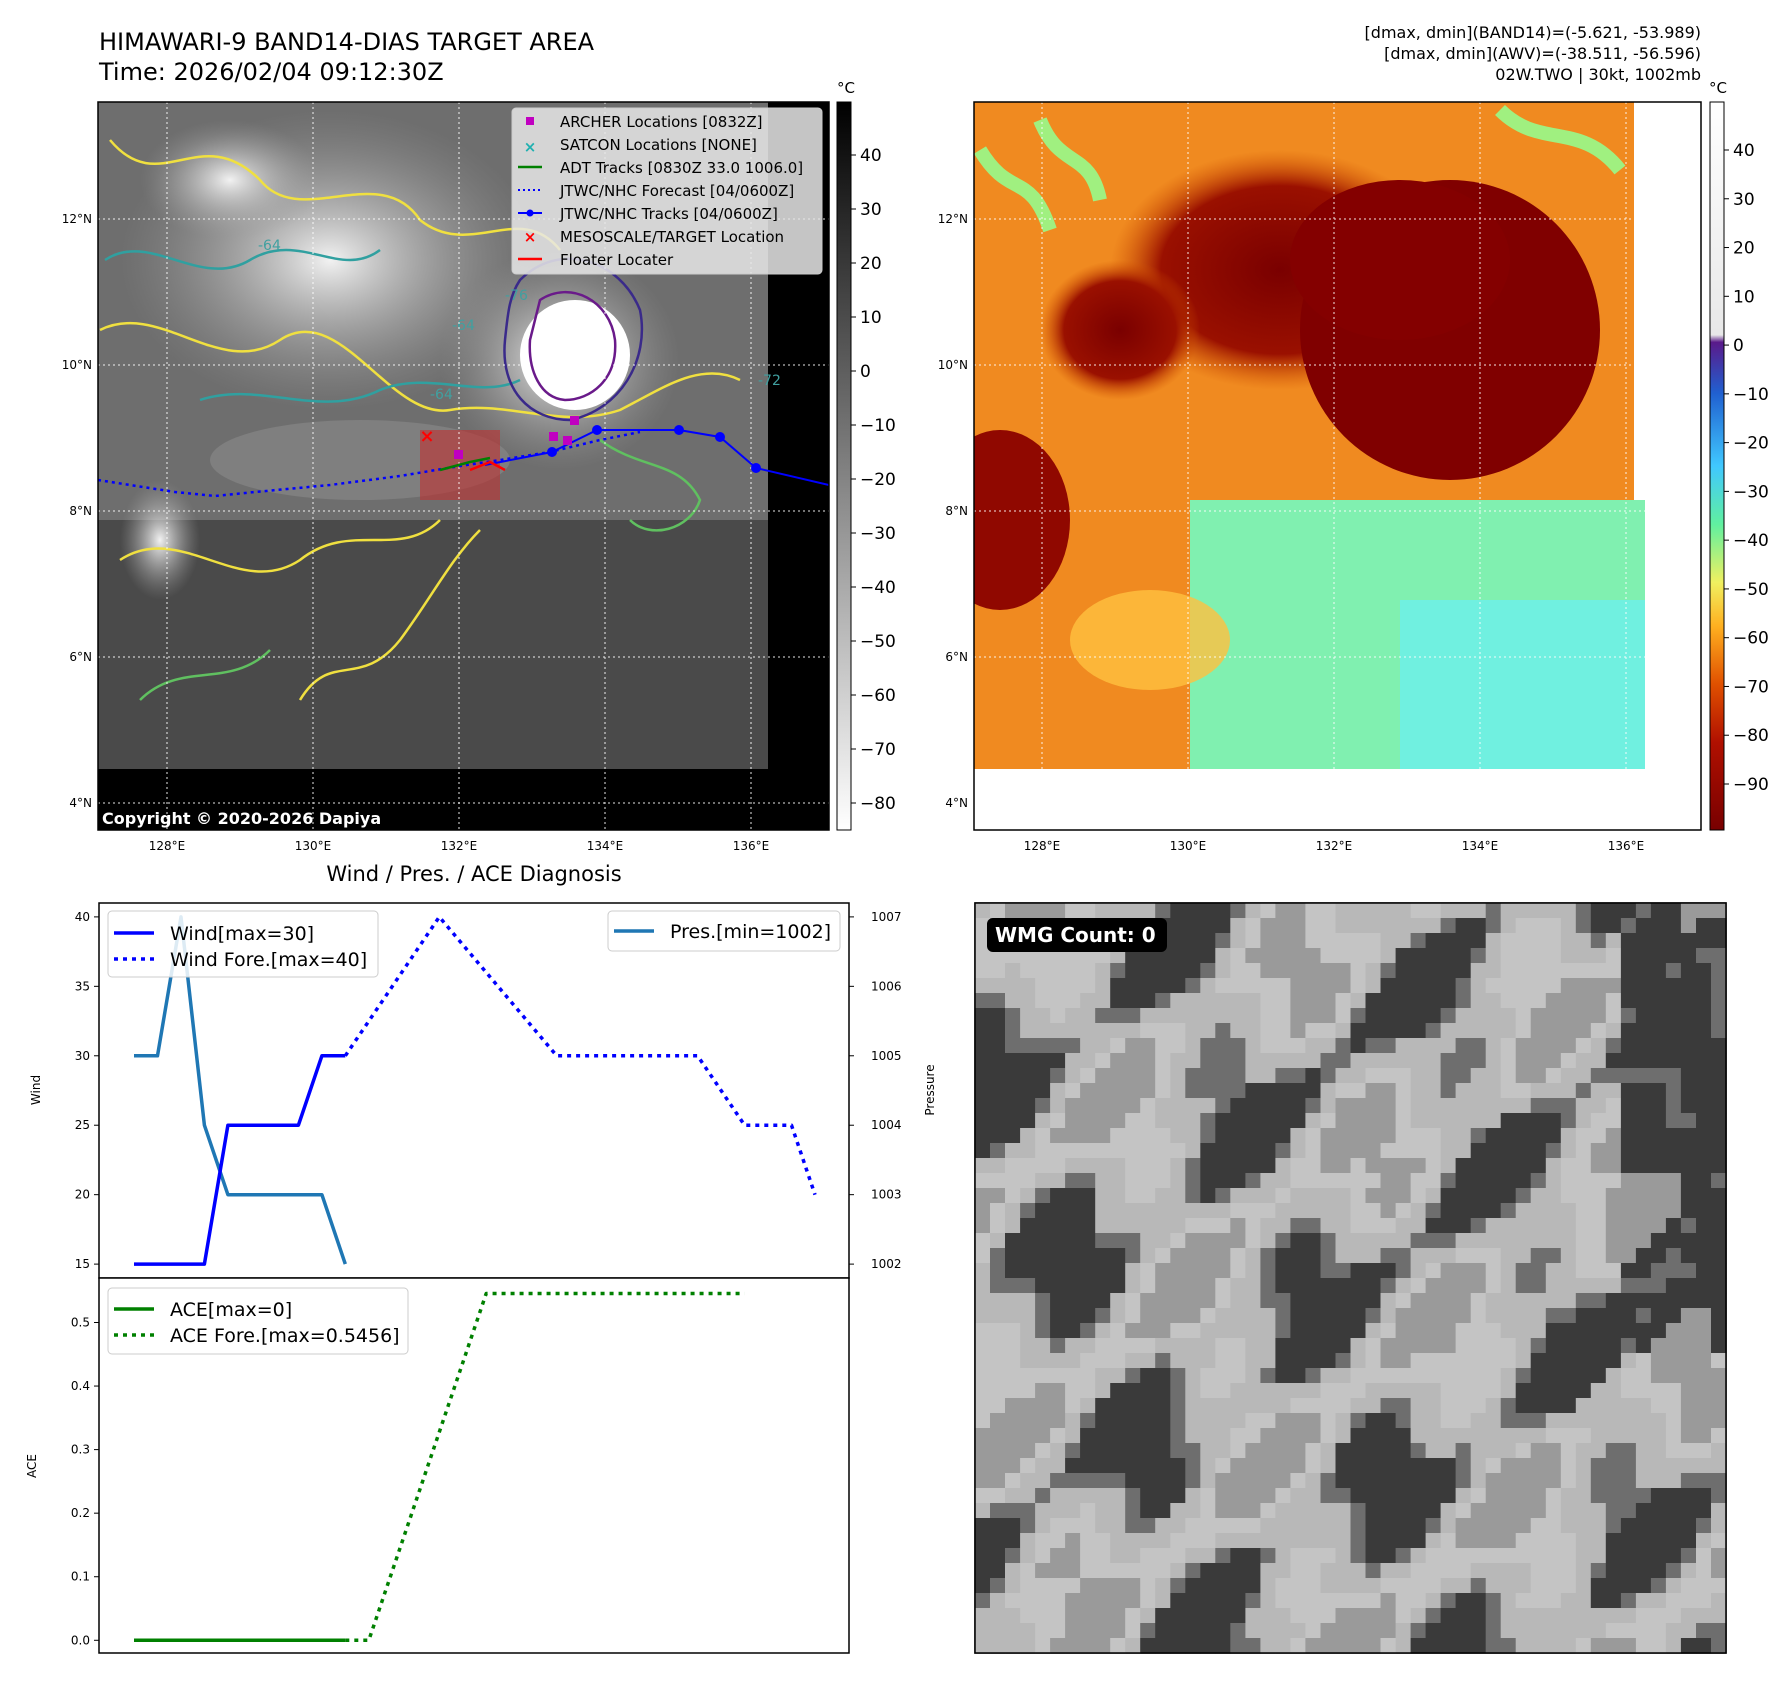 The width and height of the screenshot is (1792, 1690). Describe the element at coordinates (878, 534) in the screenshot. I see `gray-colorbar-tick-label: −30` at that location.